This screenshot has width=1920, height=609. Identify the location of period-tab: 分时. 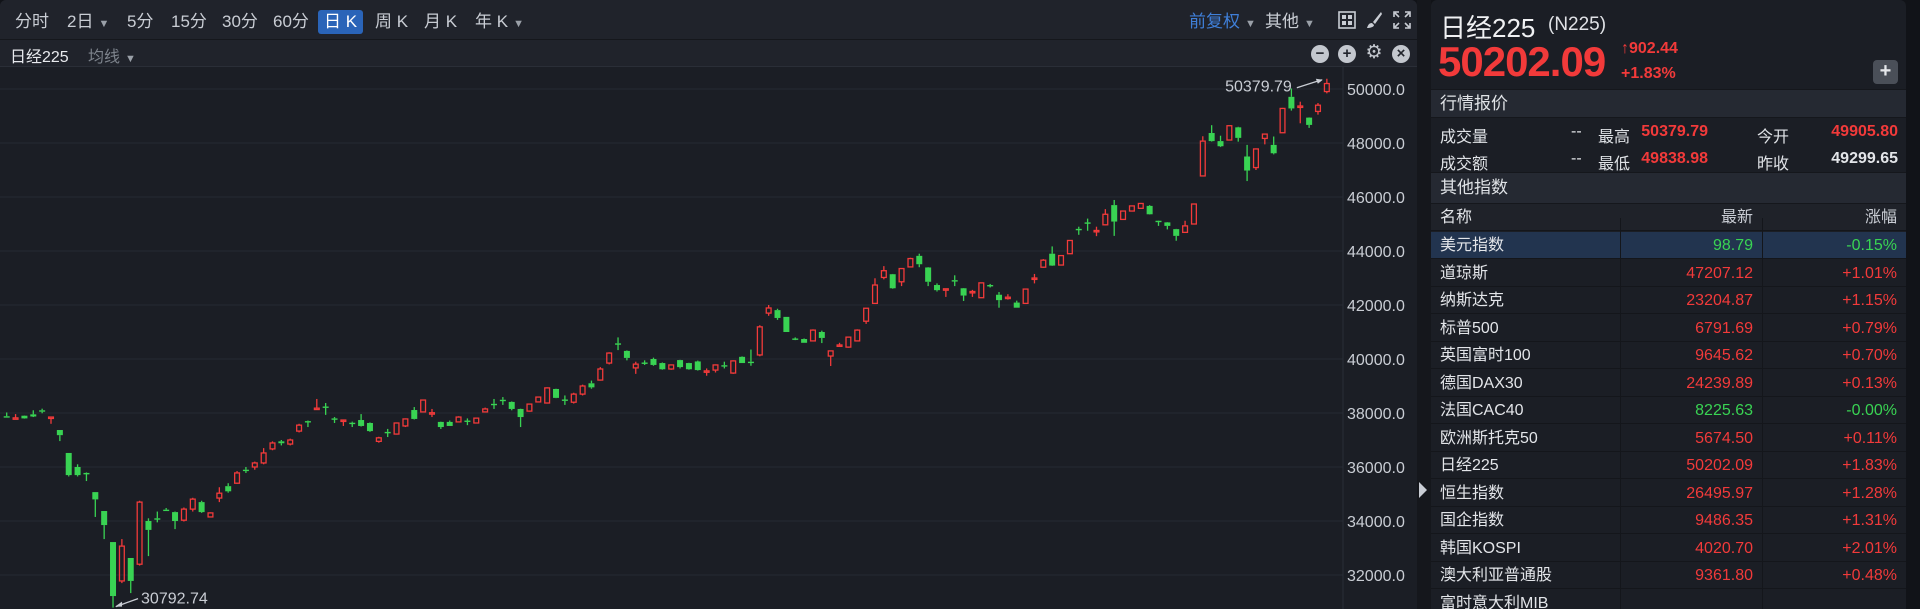
(32, 22).